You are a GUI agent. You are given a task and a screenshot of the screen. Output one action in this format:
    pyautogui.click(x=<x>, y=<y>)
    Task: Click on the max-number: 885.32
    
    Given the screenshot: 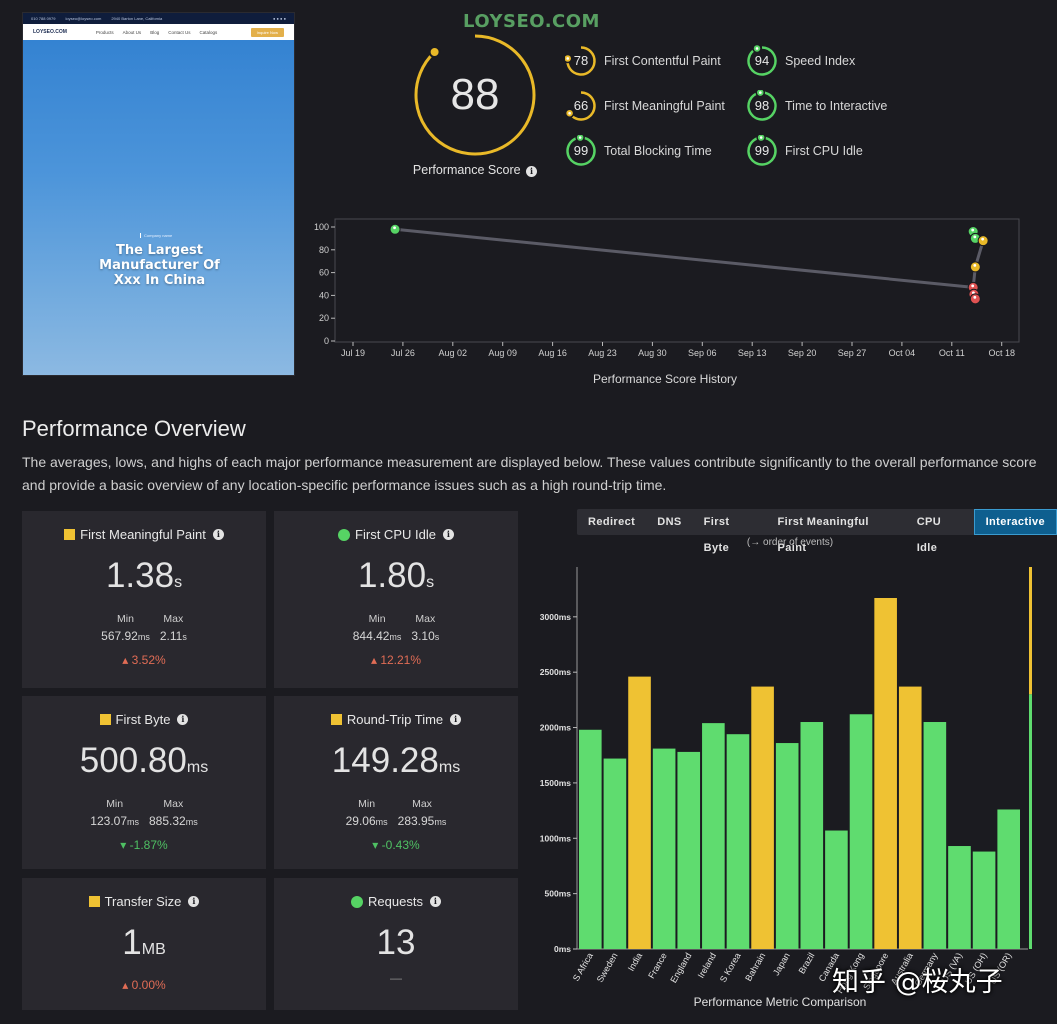 What is the action you would take?
    pyautogui.click(x=167, y=821)
    